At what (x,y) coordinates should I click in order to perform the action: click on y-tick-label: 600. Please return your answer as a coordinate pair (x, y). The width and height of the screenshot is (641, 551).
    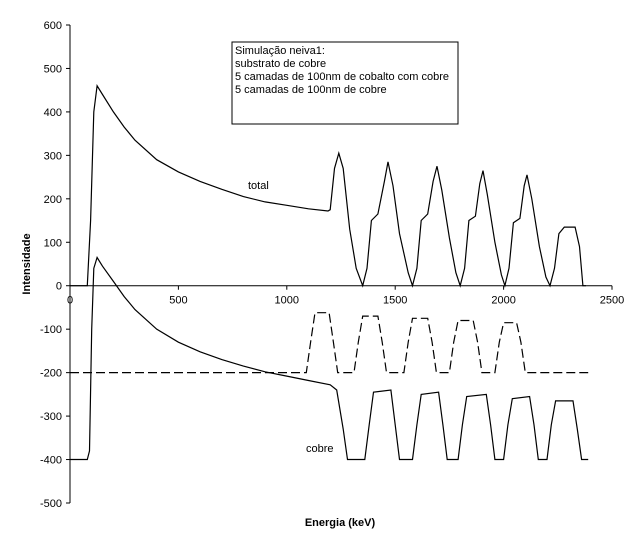
    Looking at the image, I should click on (53, 26).